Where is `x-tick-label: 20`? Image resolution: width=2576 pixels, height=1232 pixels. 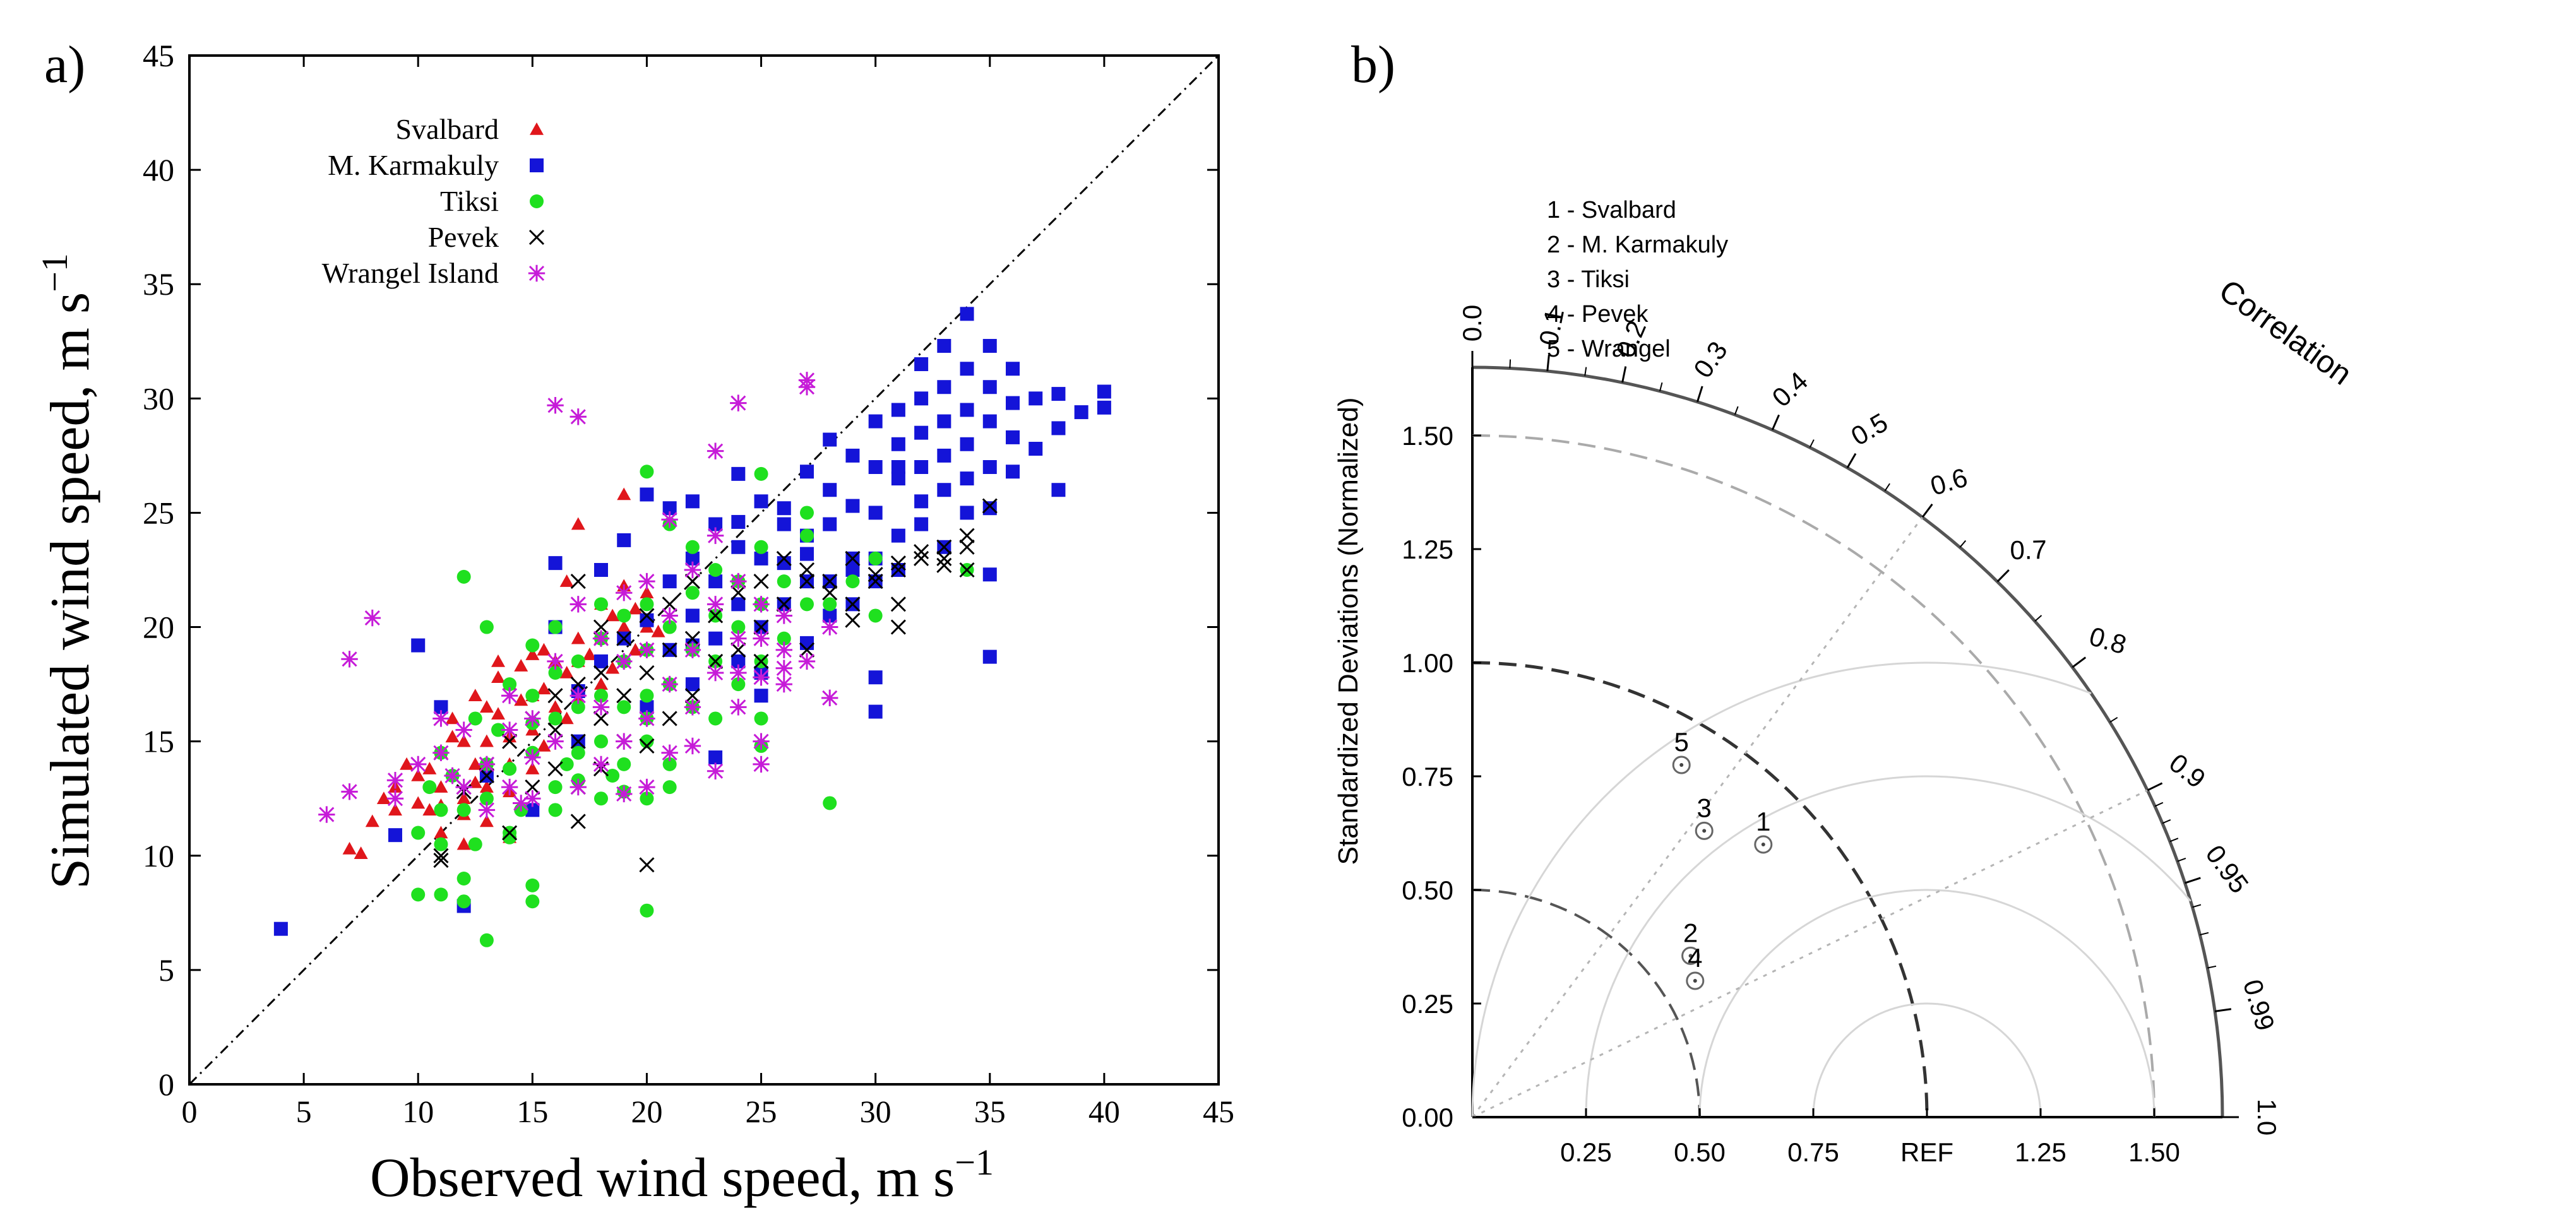
x-tick-label: 20 is located at coordinates (646, 1112).